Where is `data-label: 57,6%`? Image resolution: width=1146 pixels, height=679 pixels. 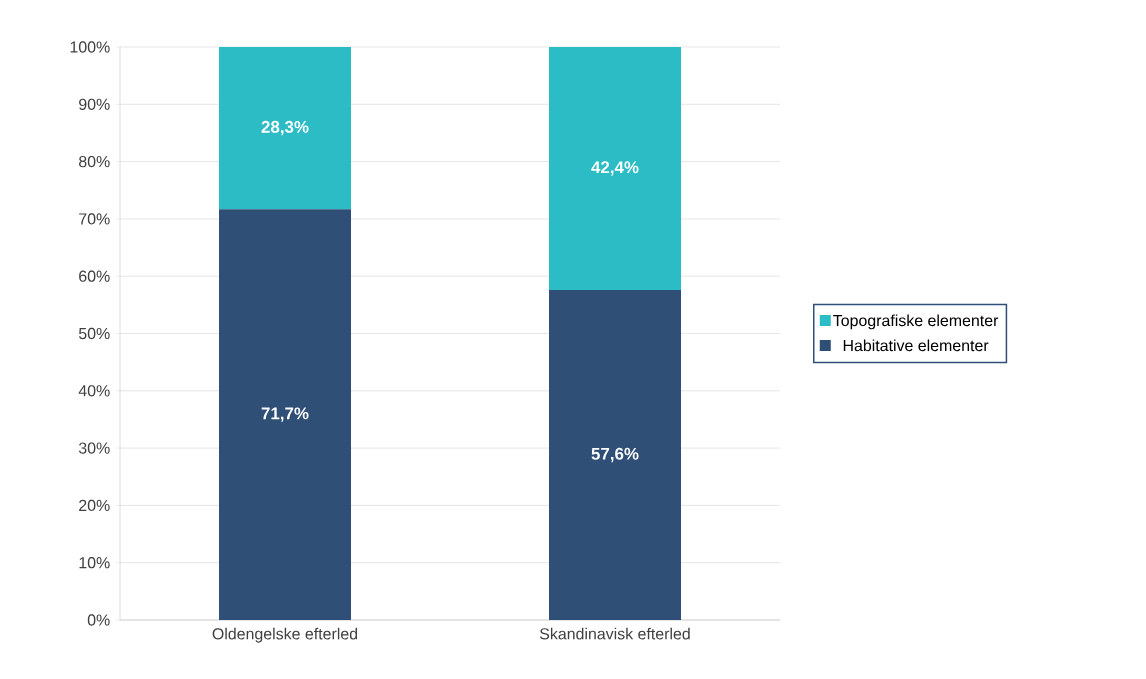
data-label: 57,6% is located at coordinates (615, 455).